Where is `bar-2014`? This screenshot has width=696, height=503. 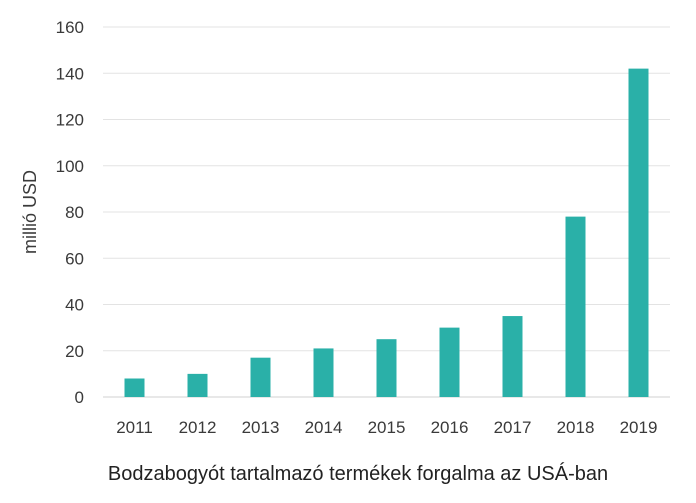
bar-2014 is located at coordinates (323, 372).